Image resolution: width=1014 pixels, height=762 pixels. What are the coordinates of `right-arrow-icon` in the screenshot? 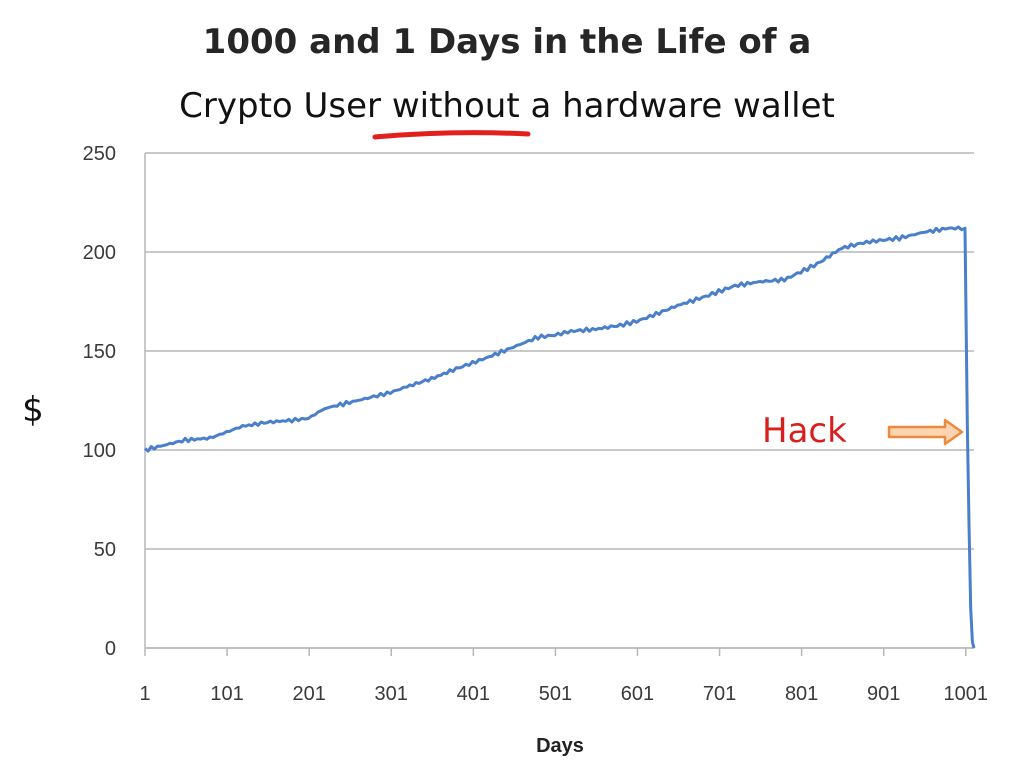 It's located at (925, 432).